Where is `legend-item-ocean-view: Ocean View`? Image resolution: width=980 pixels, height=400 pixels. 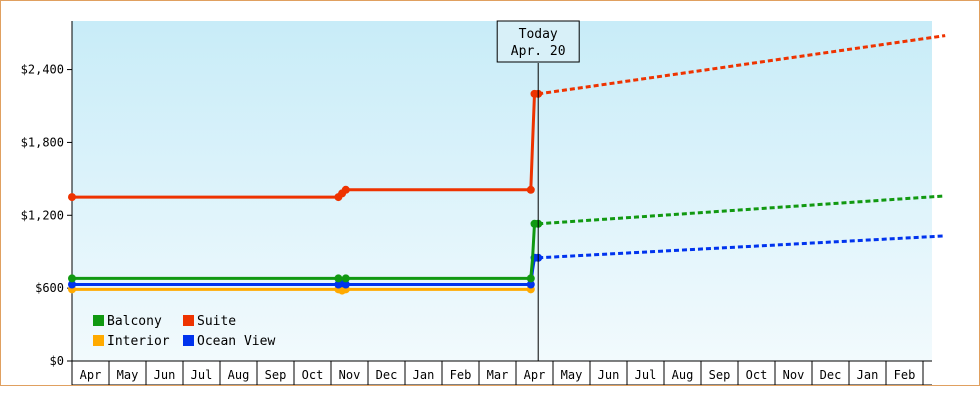
legend-item-ocean-view: Ocean View is located at coordinates (229, 341).